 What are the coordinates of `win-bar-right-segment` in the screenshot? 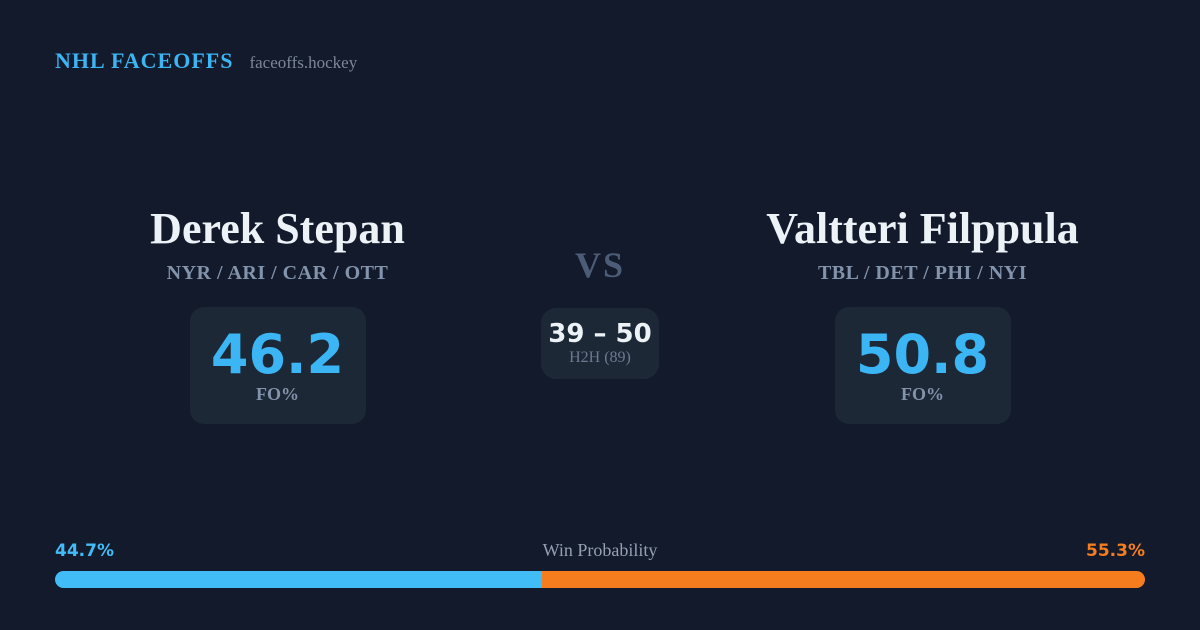 It's located at (843, 579).